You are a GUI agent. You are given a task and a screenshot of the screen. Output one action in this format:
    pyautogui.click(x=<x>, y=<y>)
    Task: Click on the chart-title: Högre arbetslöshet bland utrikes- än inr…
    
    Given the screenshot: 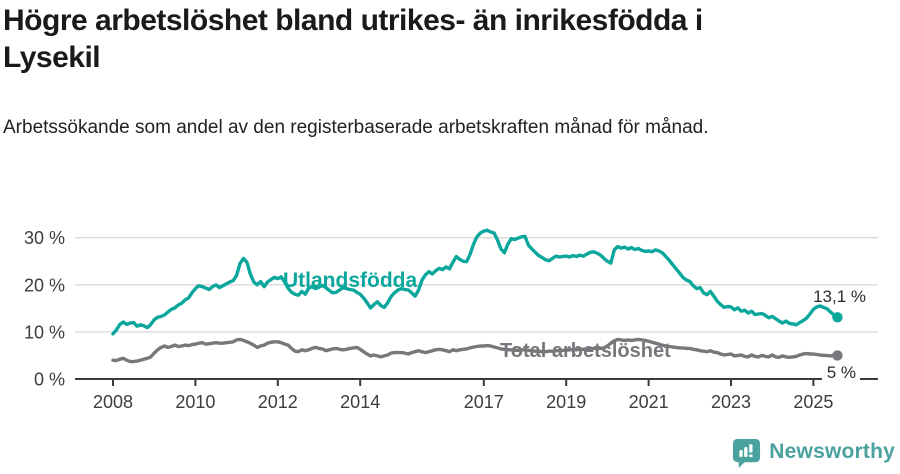 What is the action you would take?
    pyautogui.click(x=353, y=39)
    